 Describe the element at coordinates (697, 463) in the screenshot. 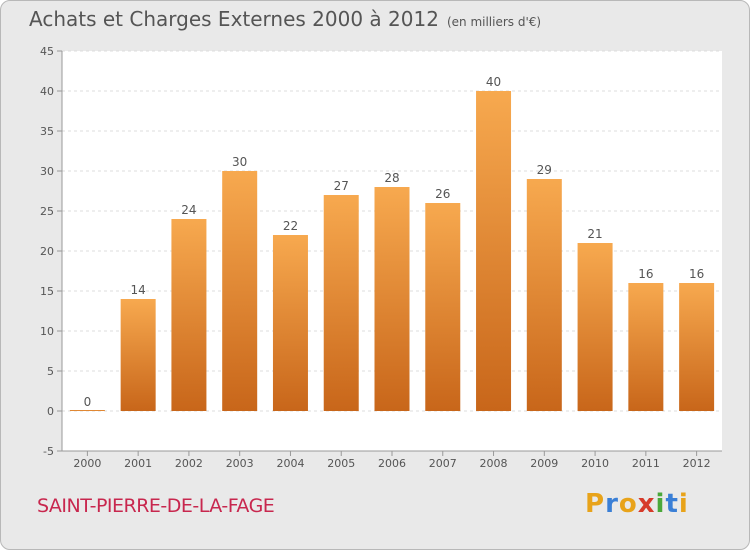

I see `x-tick-label: 2012` at that location.